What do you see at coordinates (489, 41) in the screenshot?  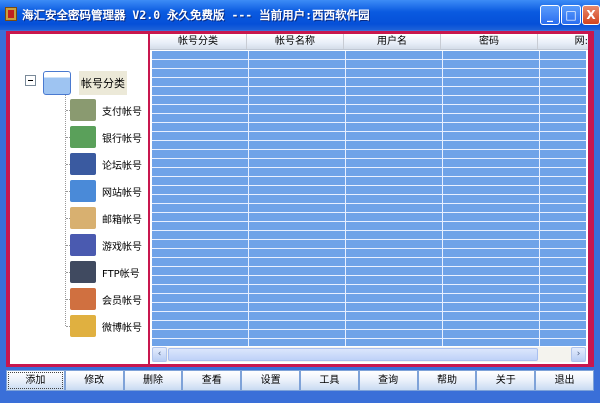 I see `column-header: 密码` at bounding box center [489, 41].